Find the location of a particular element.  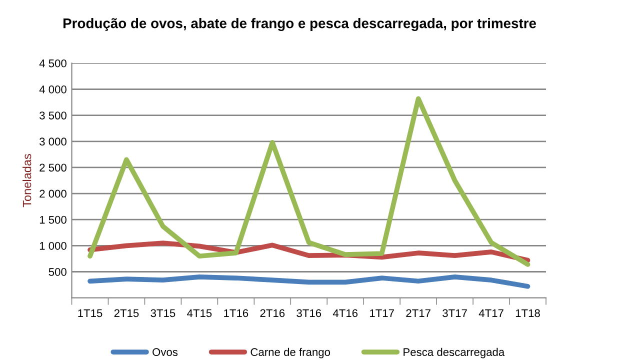

y-tick-label: 1 500 is located at coordinates (53, 220).